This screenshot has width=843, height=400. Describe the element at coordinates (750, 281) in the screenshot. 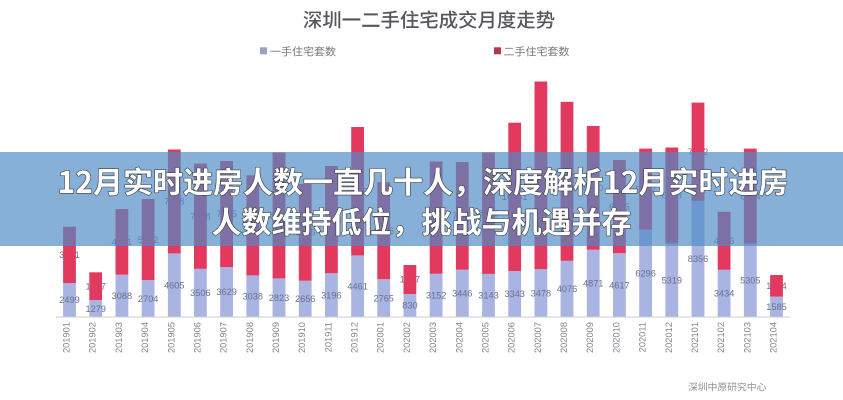

I see `svg-text: 5305` at that location.